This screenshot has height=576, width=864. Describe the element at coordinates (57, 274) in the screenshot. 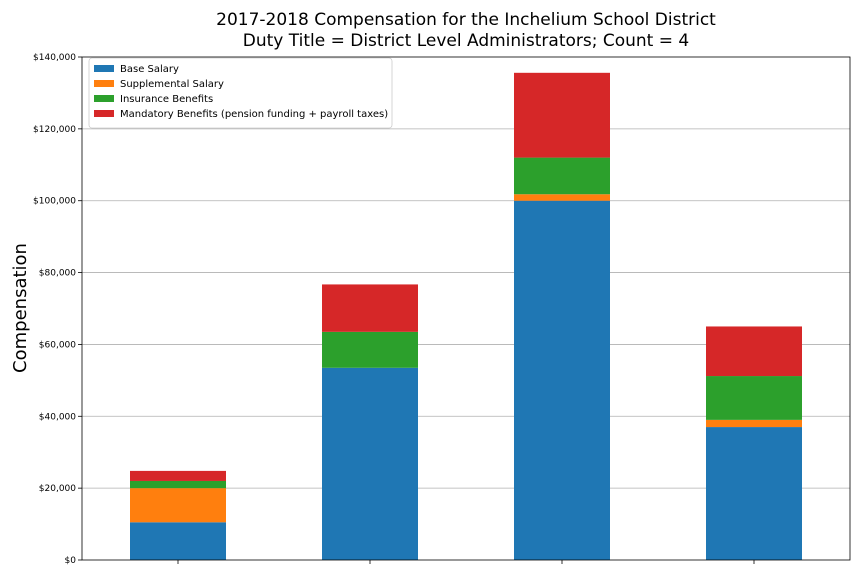

I see `y-tick-label: $80,000` at that location.